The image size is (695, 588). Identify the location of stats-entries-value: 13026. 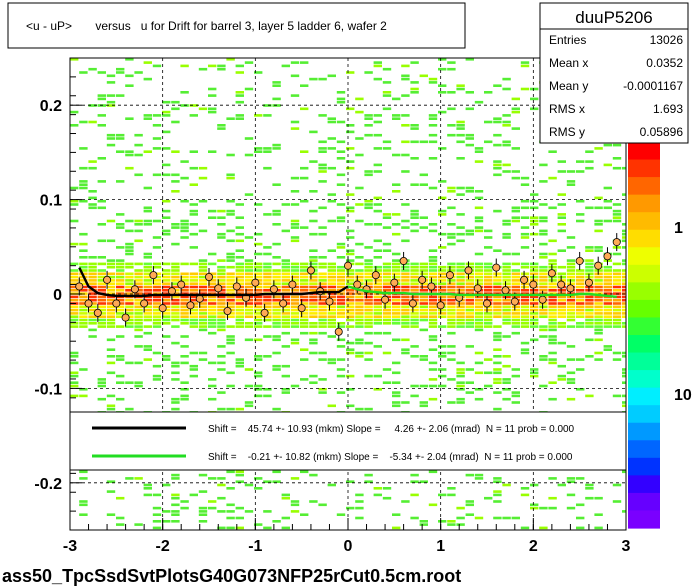
(667, 40).